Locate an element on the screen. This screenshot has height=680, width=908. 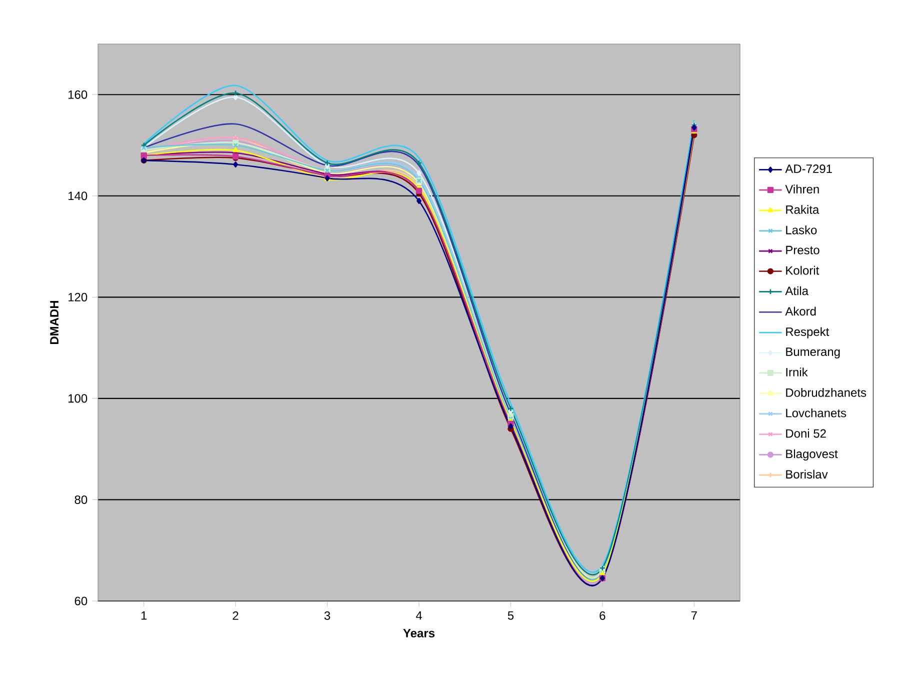
legend-label: Lovchanets is located at coordinates (816, 413).